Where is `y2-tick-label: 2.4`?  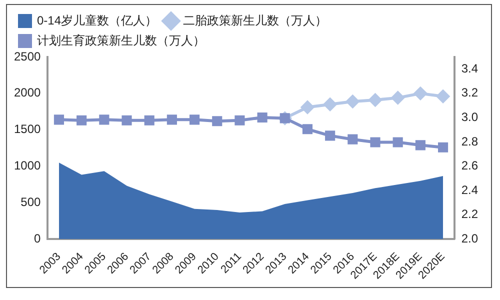 y2-tick-label: 2.4 is located at coordinates (469, 189).